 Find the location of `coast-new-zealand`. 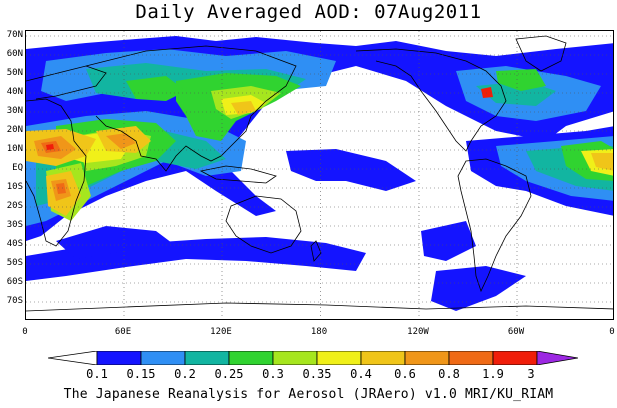

coast-new-zealand is located at coordinates (316, 251).